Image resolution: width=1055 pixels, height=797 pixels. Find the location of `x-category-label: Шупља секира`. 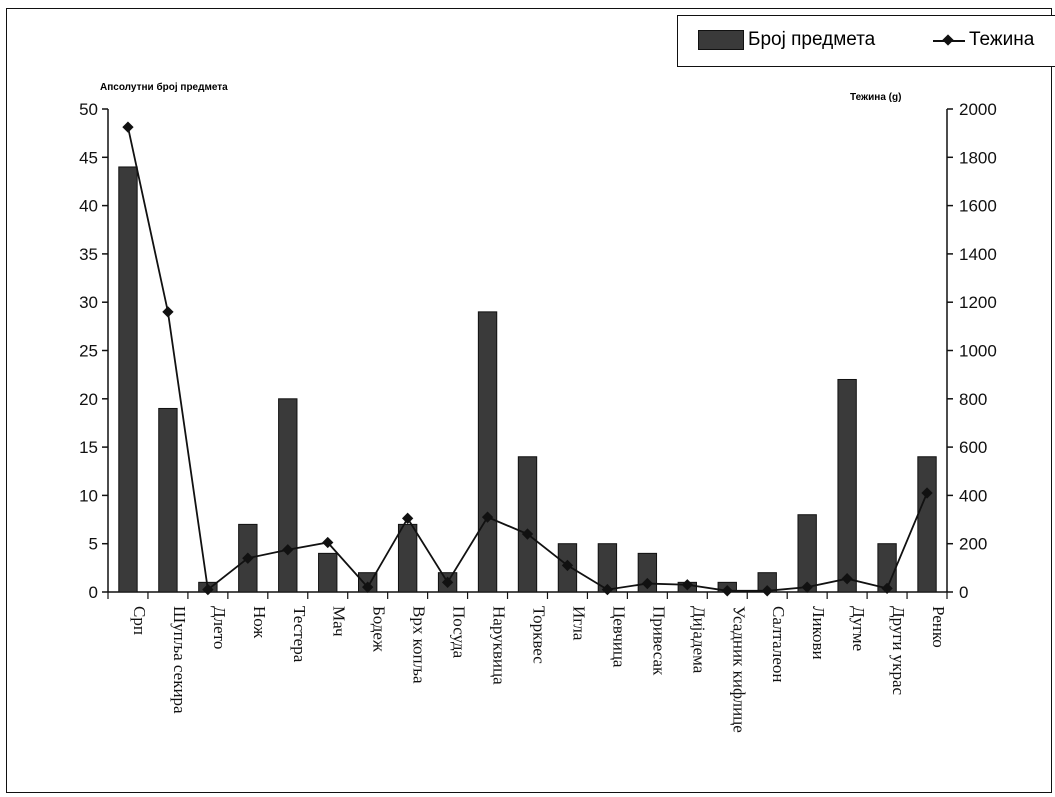

x-category-label: Шупља секира is located at coordinates (179, 660).